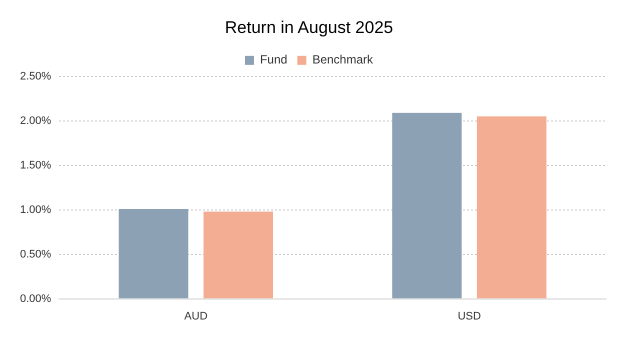 This screenshot has height=338, width=624. Describe the element at coordinates (309, 27) in the screenshot. I see `chart-title: Return in August 2025` at that location.